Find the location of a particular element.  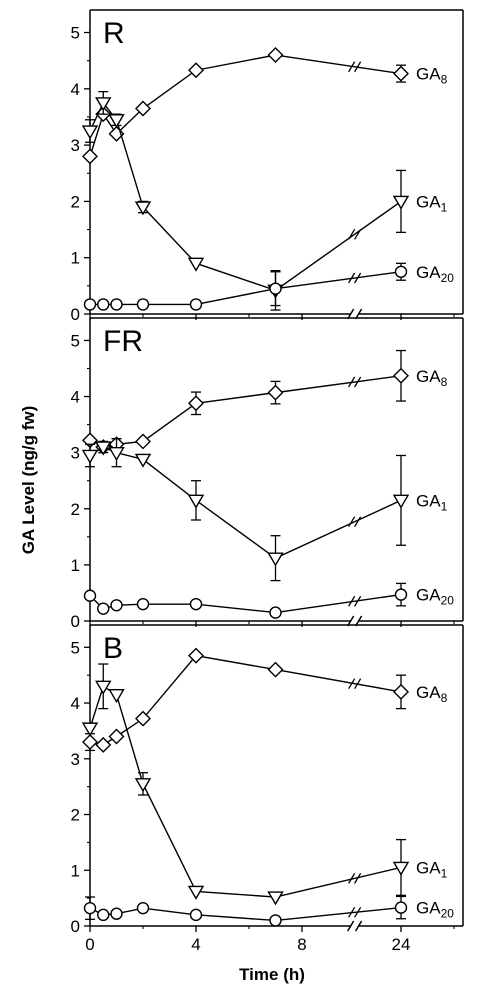

series-ga1: GA1 is located at coordinates (264, 509).